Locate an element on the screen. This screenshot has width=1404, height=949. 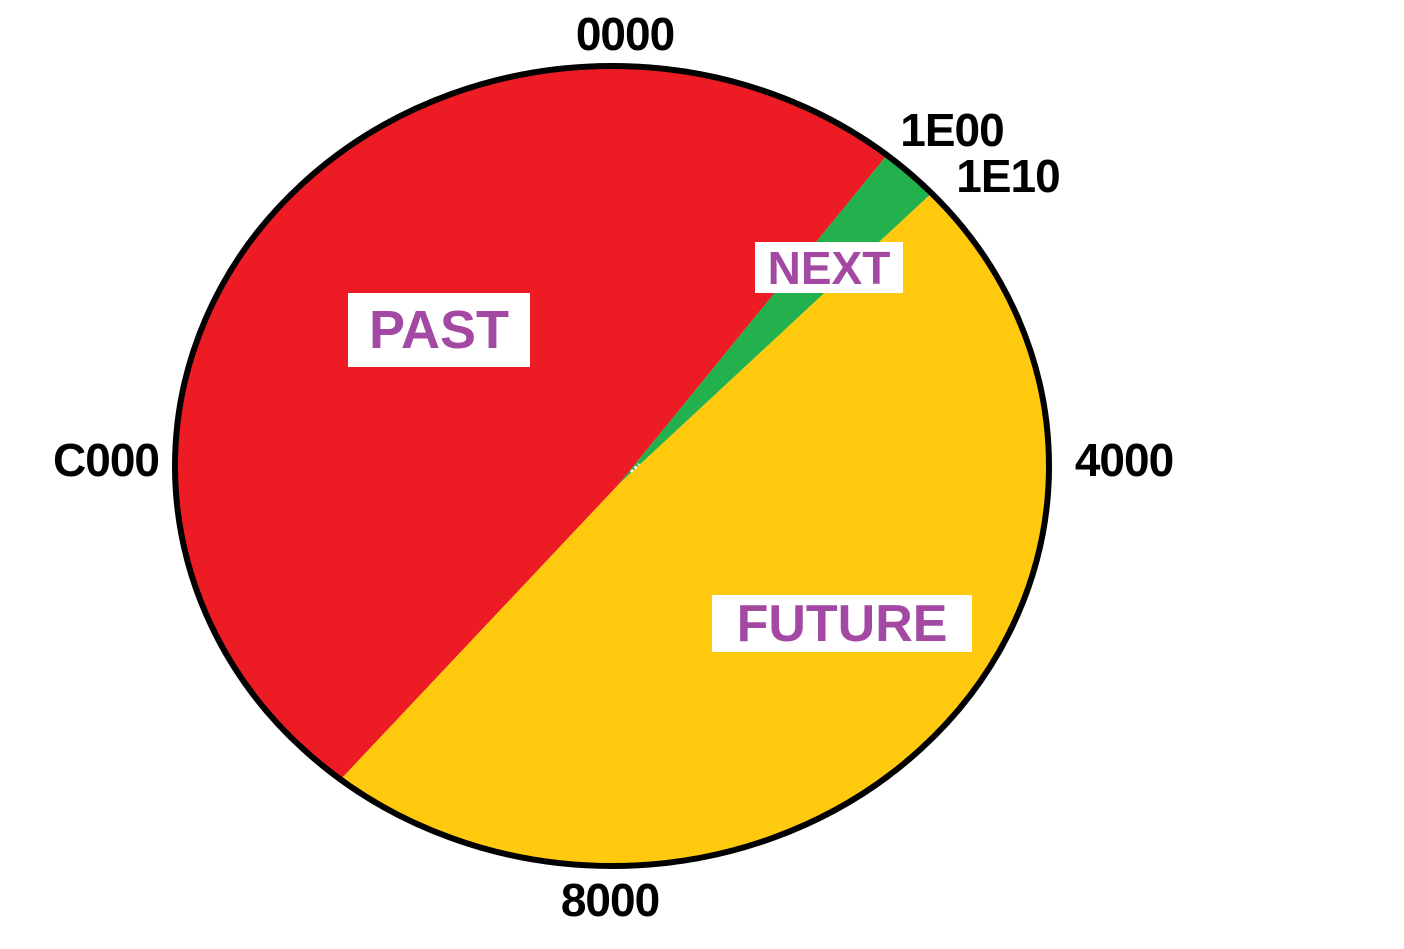
region-label-future: FUTURE is located at coordinates (842, 623).